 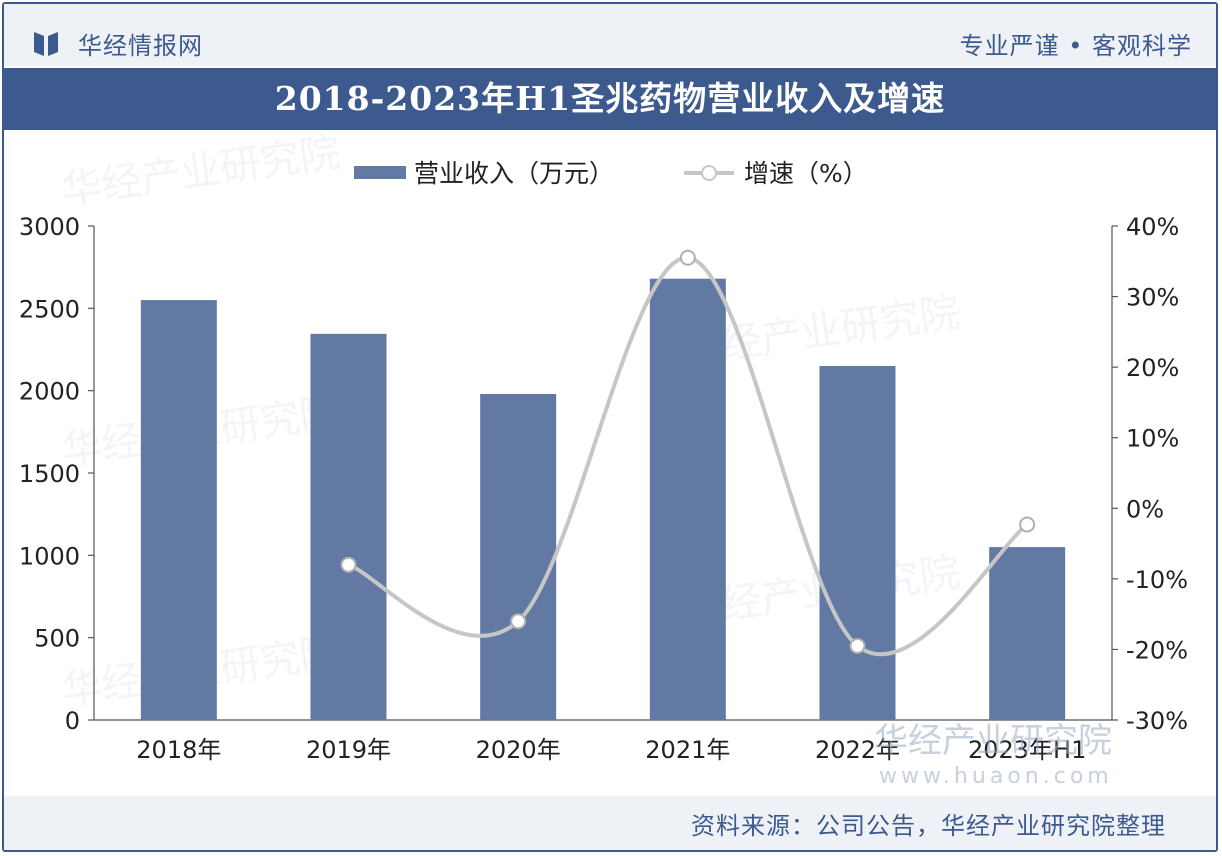 What do you see at coordinates (49, 309) in the screenshot?
I see `y-left-tick-label: 2500` at bounding box center [49, 309].